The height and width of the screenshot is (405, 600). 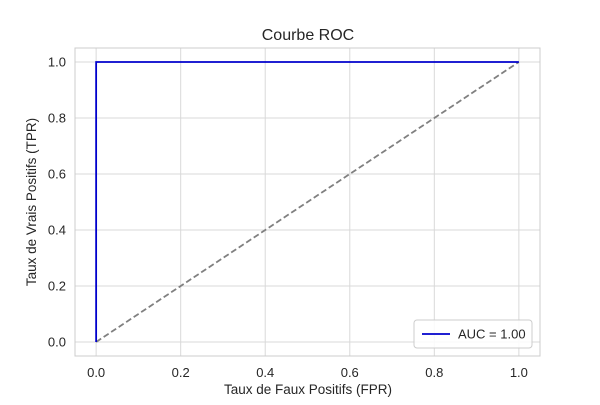 I want to click on legend-label: AUC = 1.00, so click(x=492, y=334).